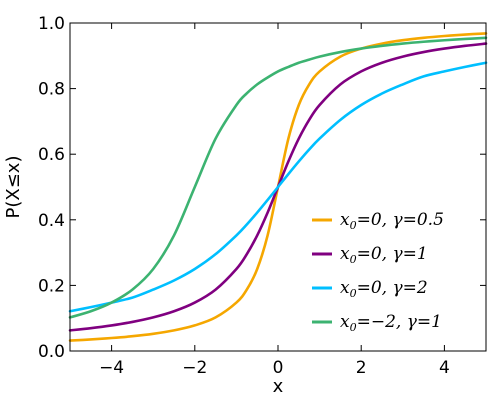 This screenshot has width=500, height=400. What do you see at coordinates (51, 155) in the screenshot?
I see `y-tick-label: 0.6` at bounding box center [51, 155].